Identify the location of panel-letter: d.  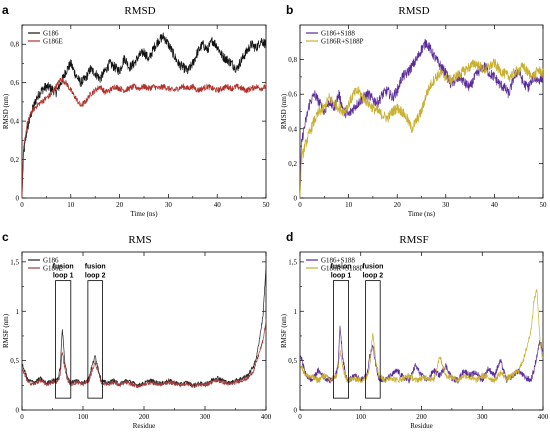
(289, 237).